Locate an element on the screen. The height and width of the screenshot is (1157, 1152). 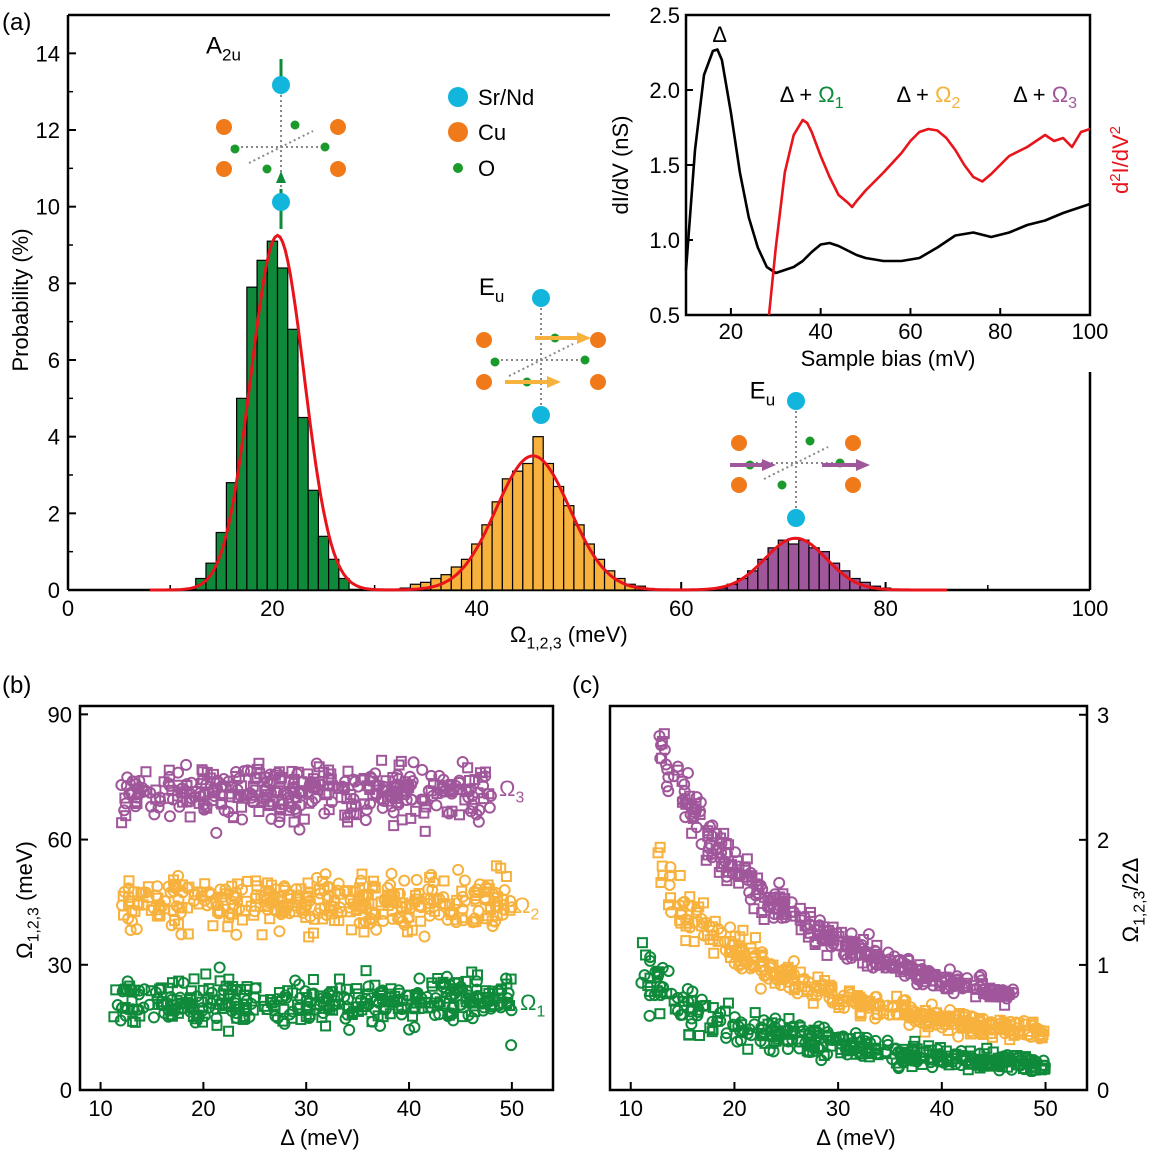
y-tick-label: 60 is located at coordinates (60, 840).